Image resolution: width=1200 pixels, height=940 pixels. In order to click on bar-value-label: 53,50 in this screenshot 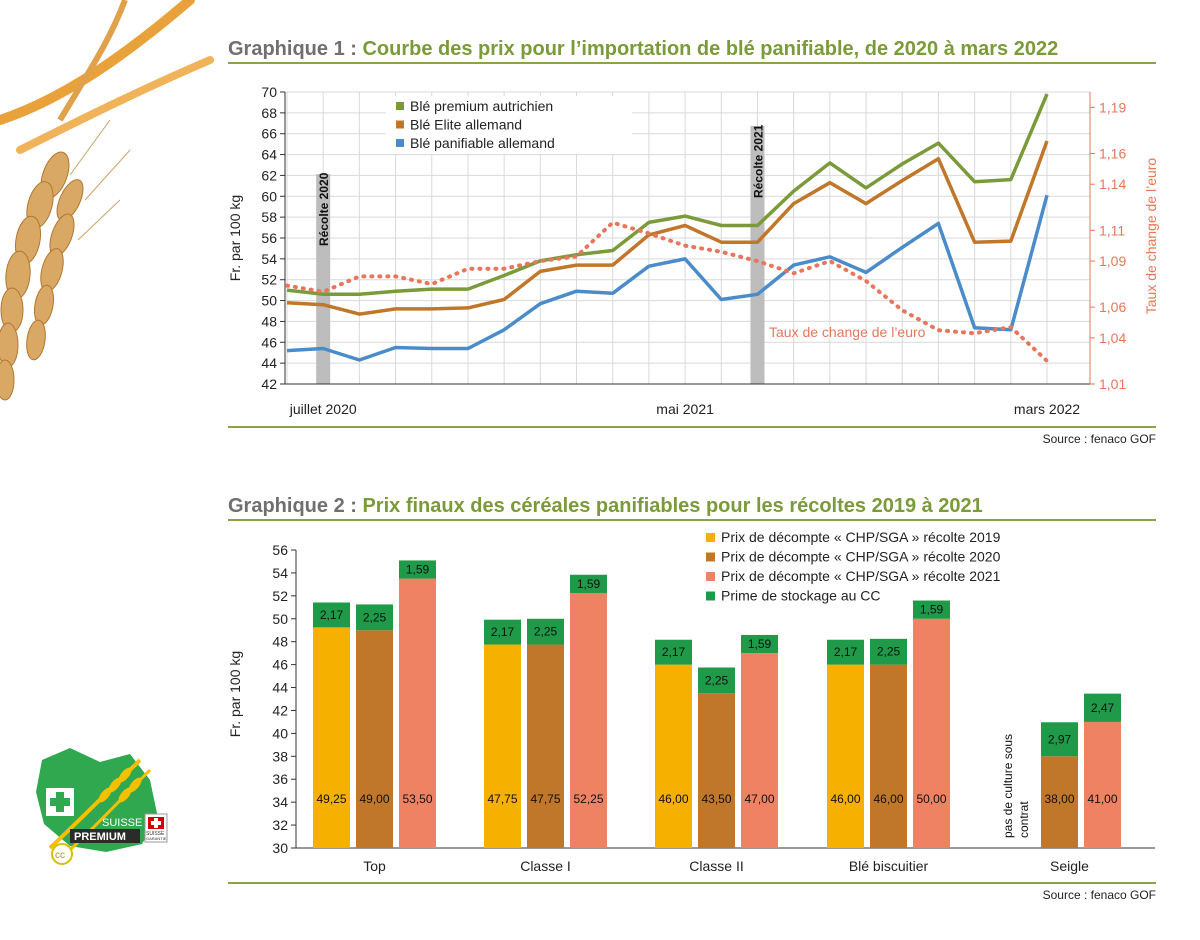, I will do `click(417, 799)`.